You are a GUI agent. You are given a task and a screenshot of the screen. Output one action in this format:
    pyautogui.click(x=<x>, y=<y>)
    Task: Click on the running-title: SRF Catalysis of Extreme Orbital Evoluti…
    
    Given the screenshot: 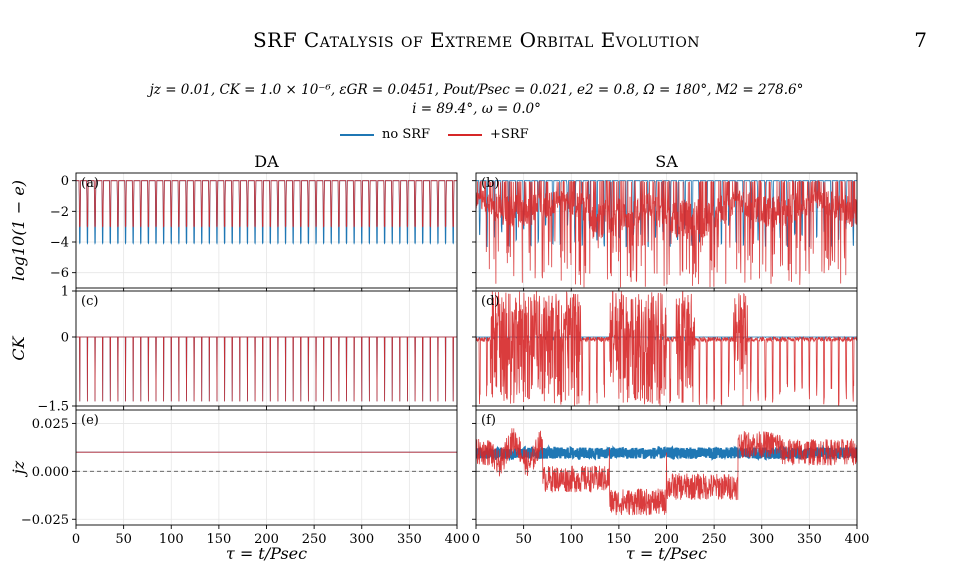 What is the action you would take?
    pyautogui.click(x=476, y=40)
    